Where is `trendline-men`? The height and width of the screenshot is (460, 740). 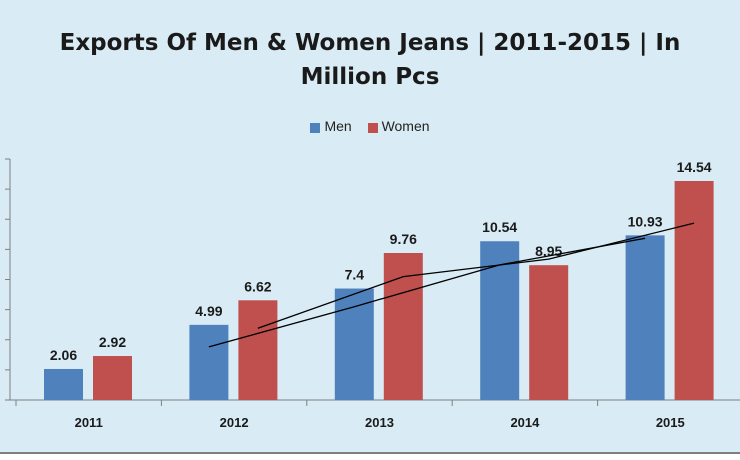 trendline-men is located at coordinates (427, 292).